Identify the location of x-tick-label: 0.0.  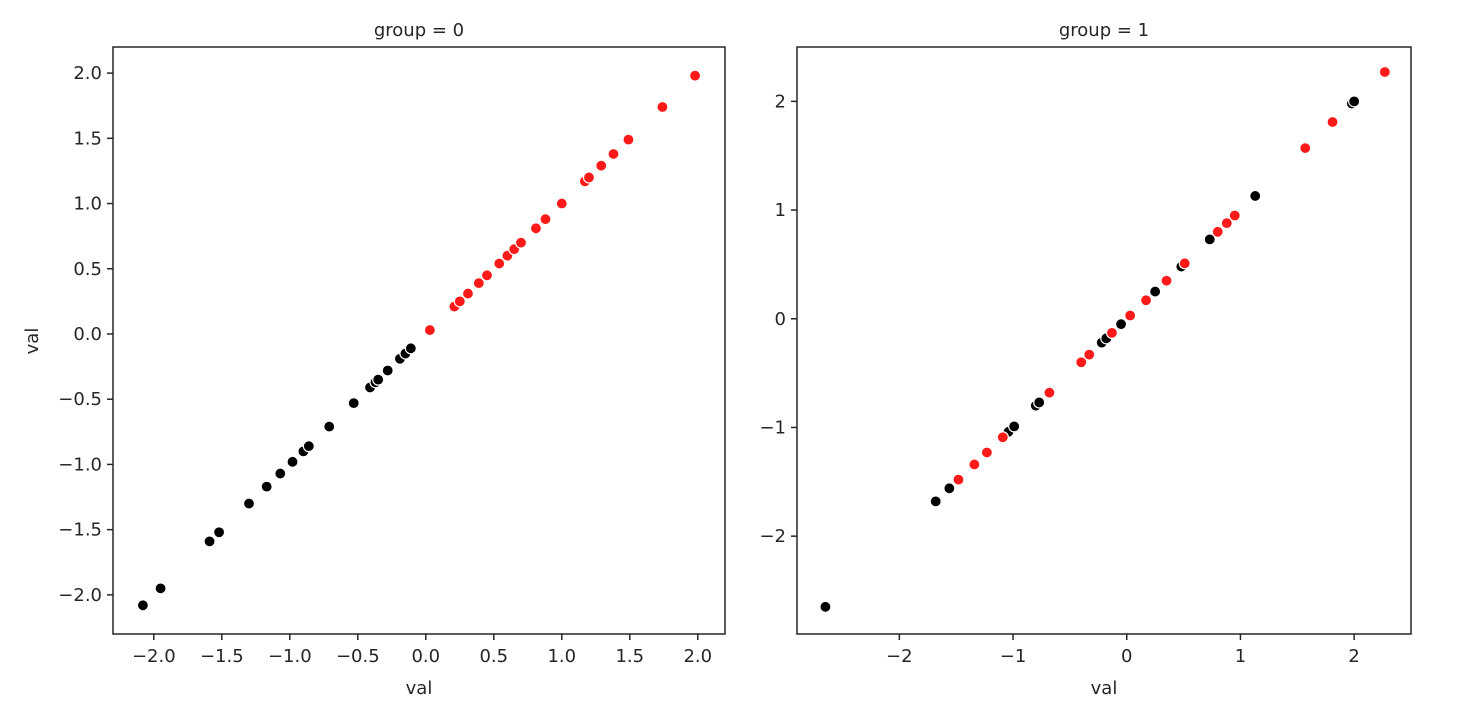
(425, 656).